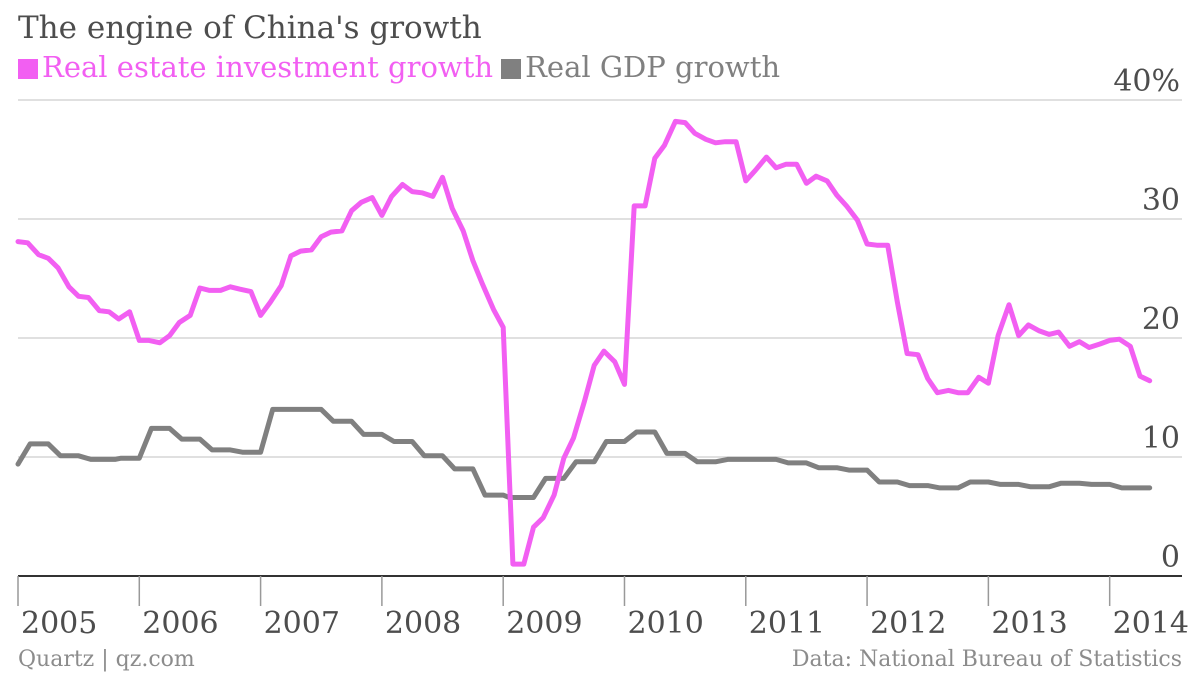  I want to click on y-tick-label-20: 20, so click(1161, 319).